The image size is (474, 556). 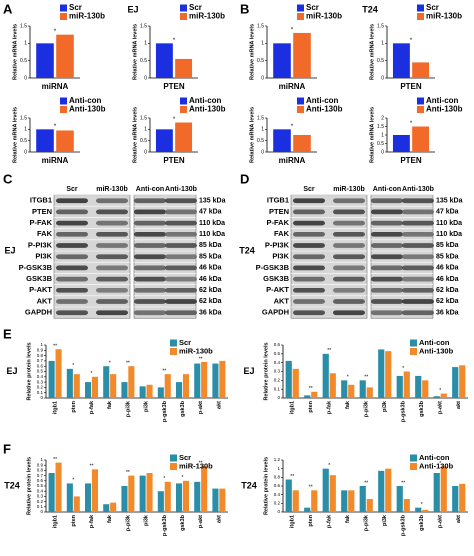 What do you see at coordinates (404, 411) in the screenshot?
I see `x-tick-label: p-gsk3b` at bounding box center [404, 411].